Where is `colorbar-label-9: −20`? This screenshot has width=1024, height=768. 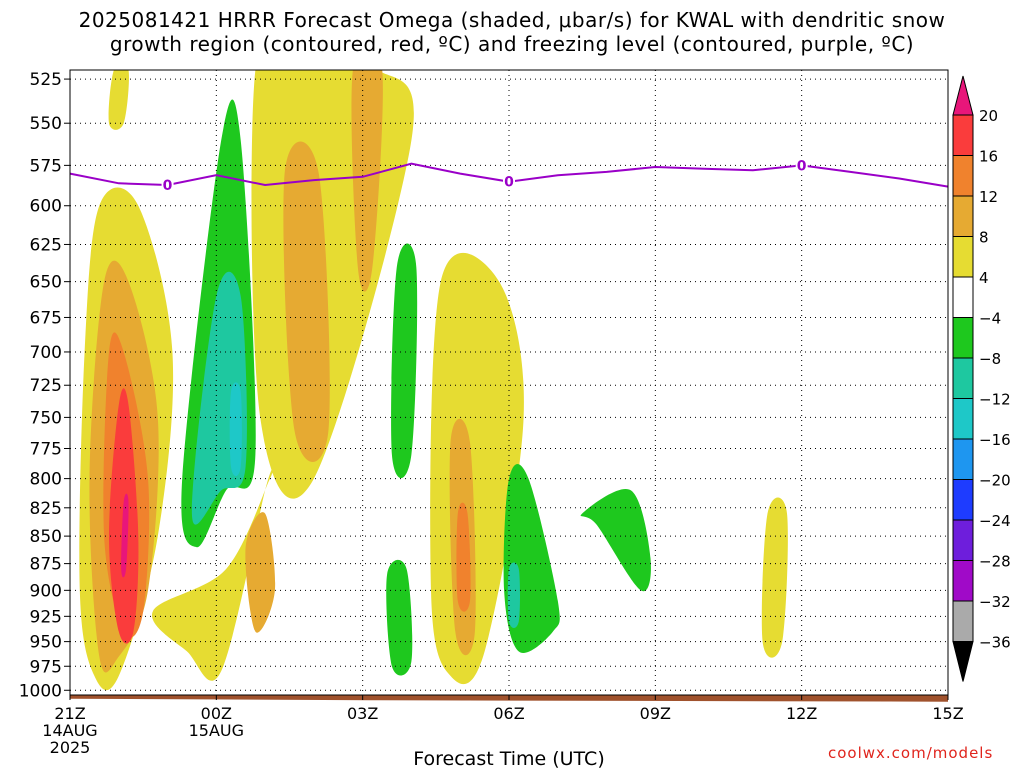
colorbar-label-9: −20 is located at coordinates (995, 481).